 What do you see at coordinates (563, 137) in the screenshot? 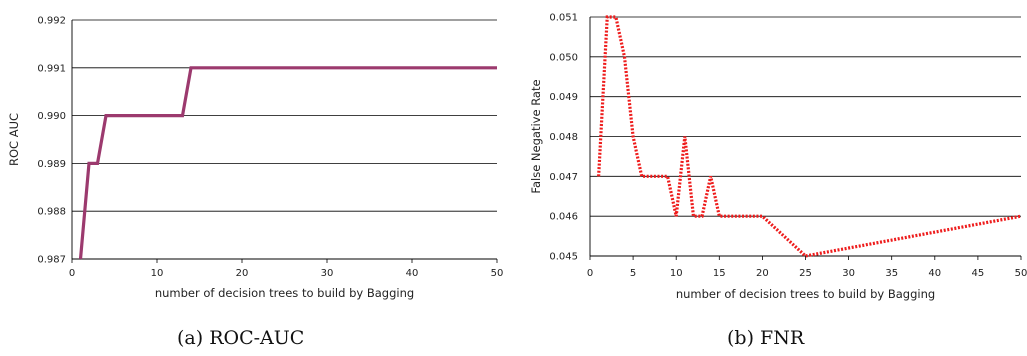
I see `y-tick-label: 0.048` at bounding box center [563, 137].